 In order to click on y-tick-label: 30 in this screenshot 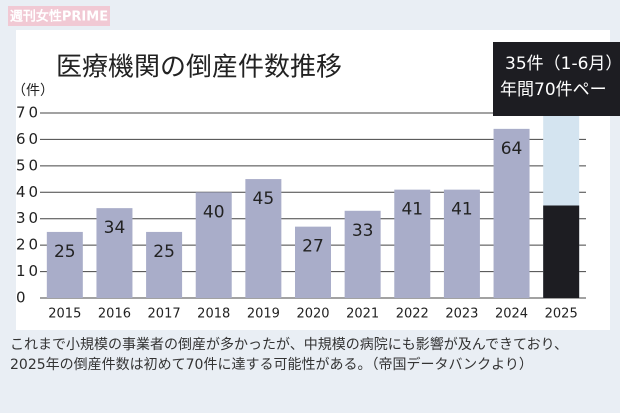, I will do `click(28, 218)`.